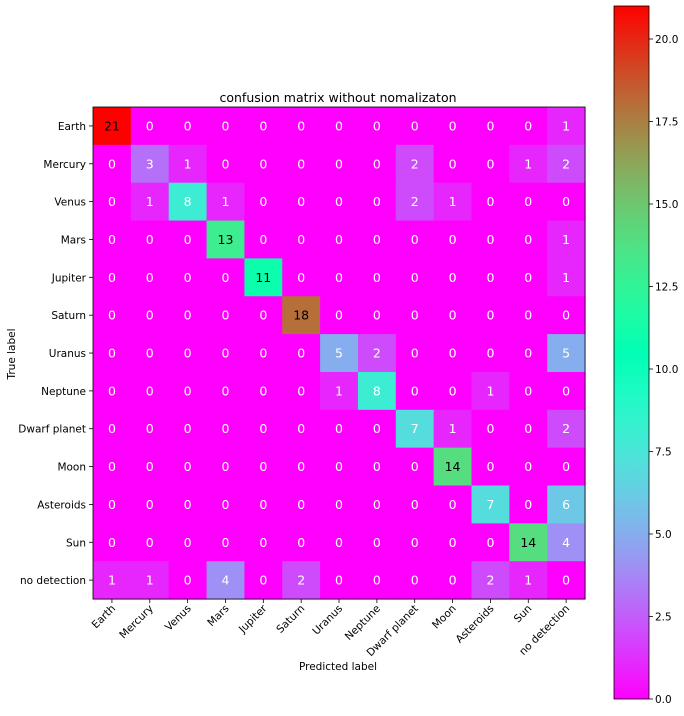 The height and width of the screenshot is (716, 684). I want to click on cell-value-label: 5, so click(566, 353).